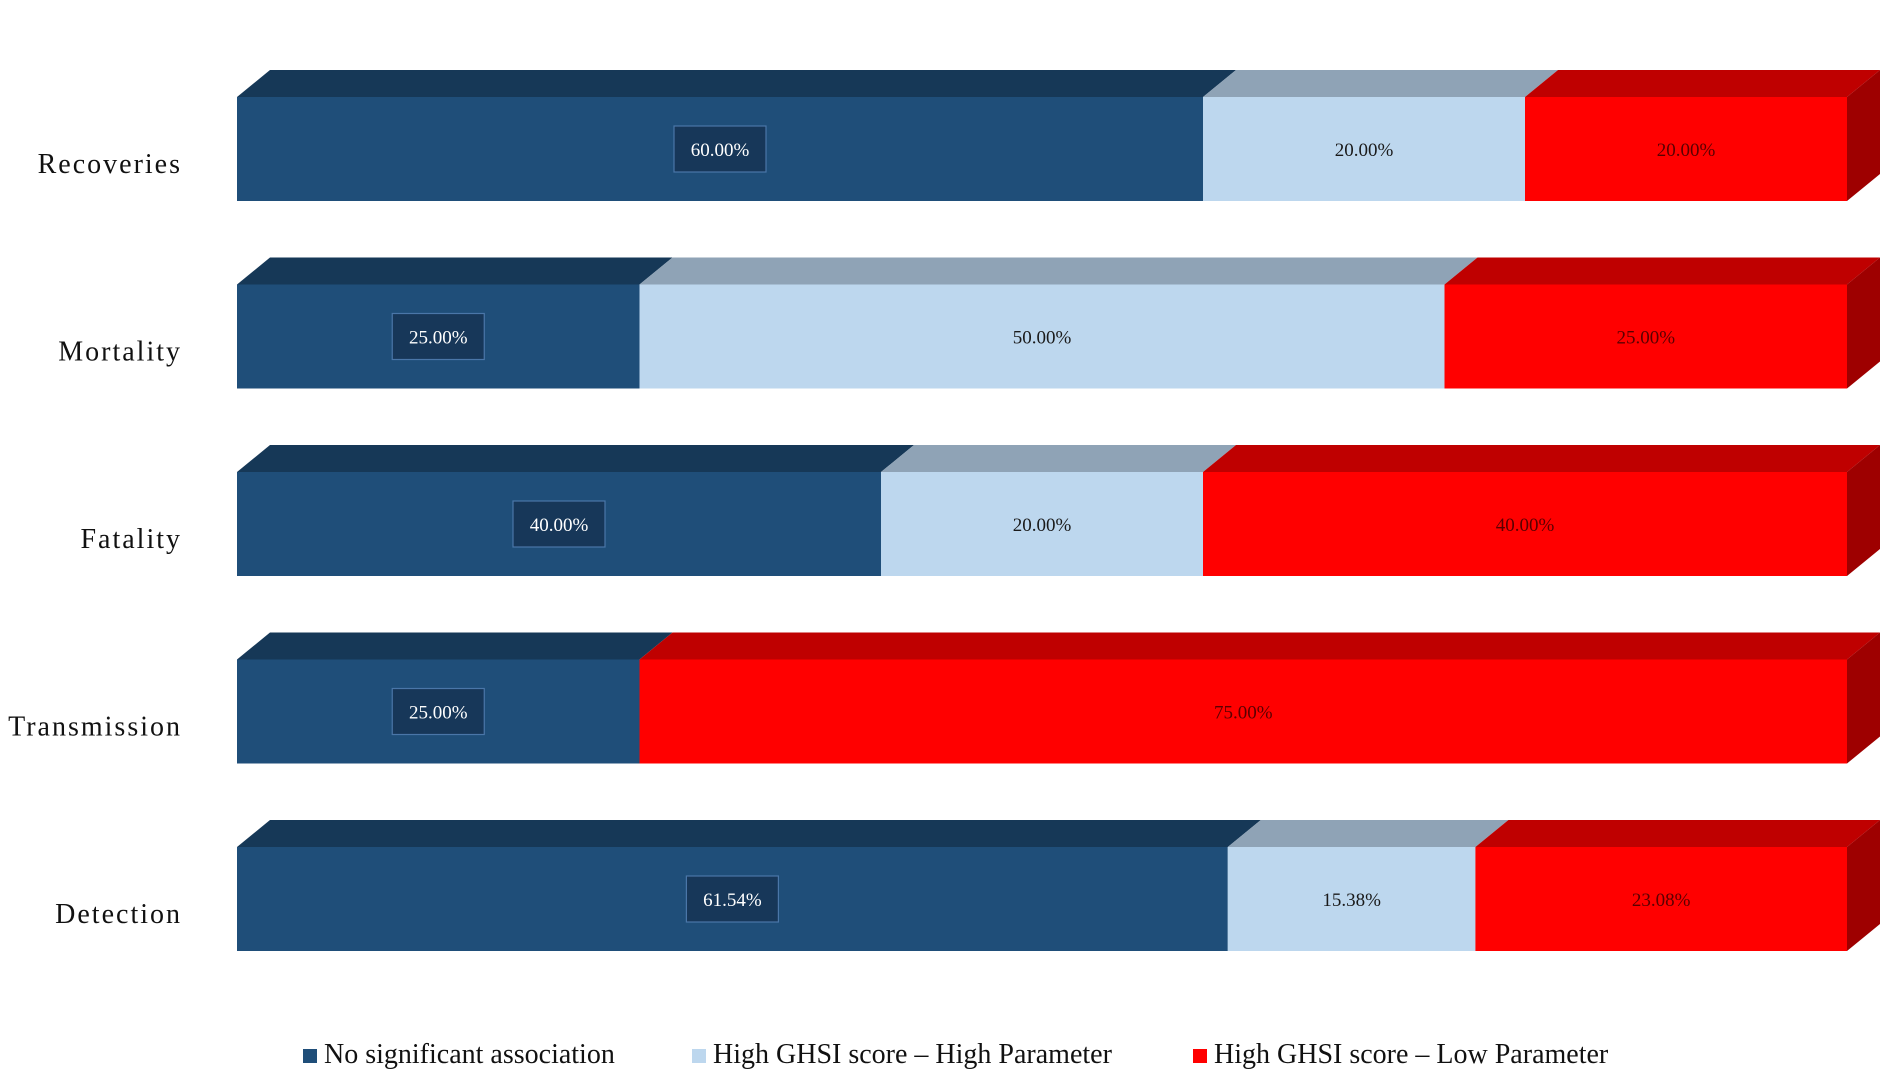 The width and height of the screenshot is (1884, 1084). I want to click on data-label-recoveries-high-ghsi-score-low-parameter: 20.00%, so click(1686, 150).